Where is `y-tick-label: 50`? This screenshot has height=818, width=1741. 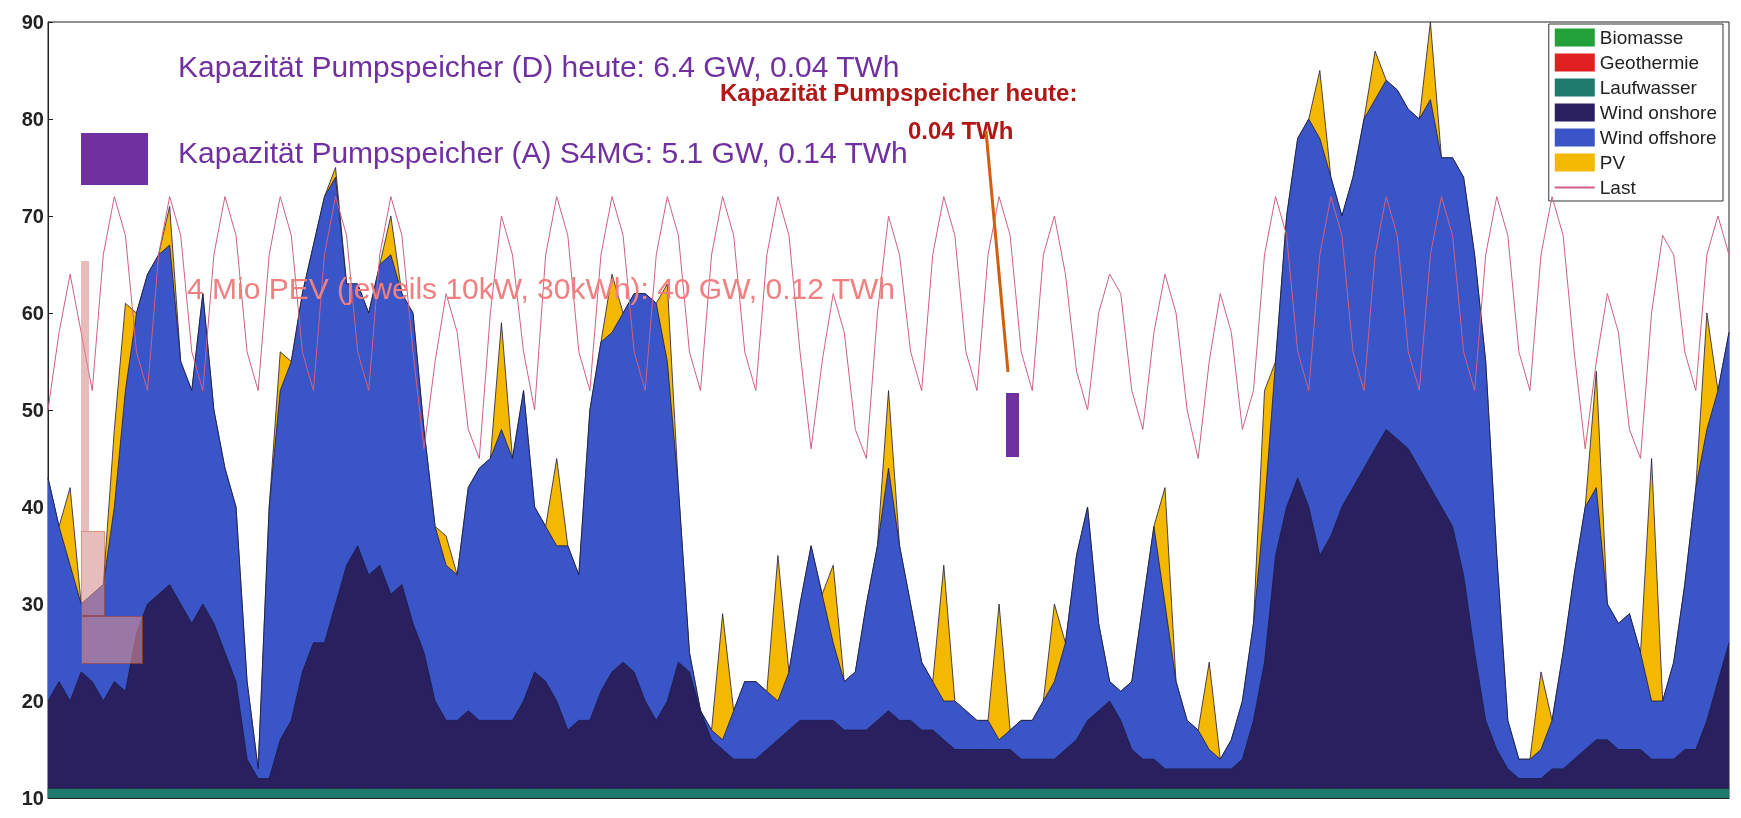
y-tick-label: 50 is located at coordinates (32, 410).